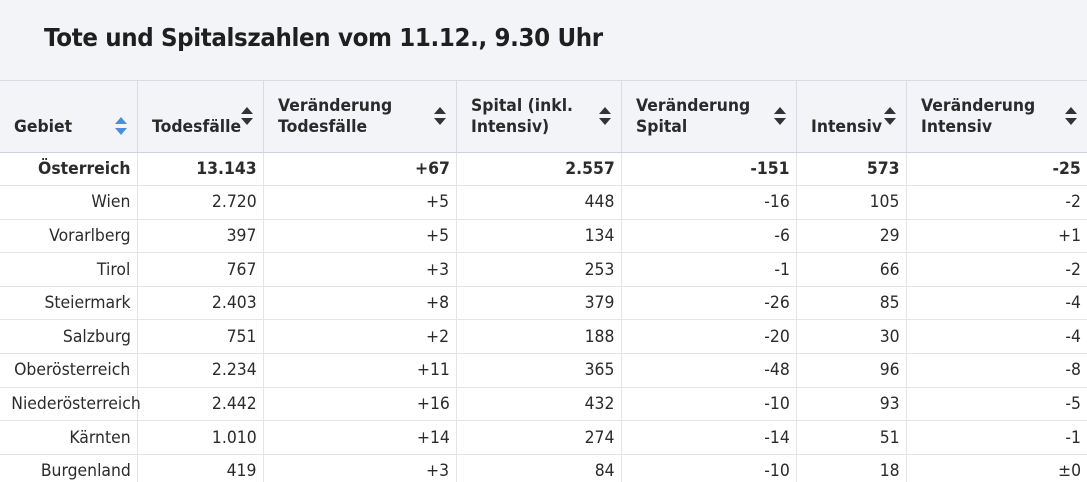  Describe the element at coordinates (200, 437) in the screenshot. I see `table-cell-todesfaelle: 1.010` at that location.